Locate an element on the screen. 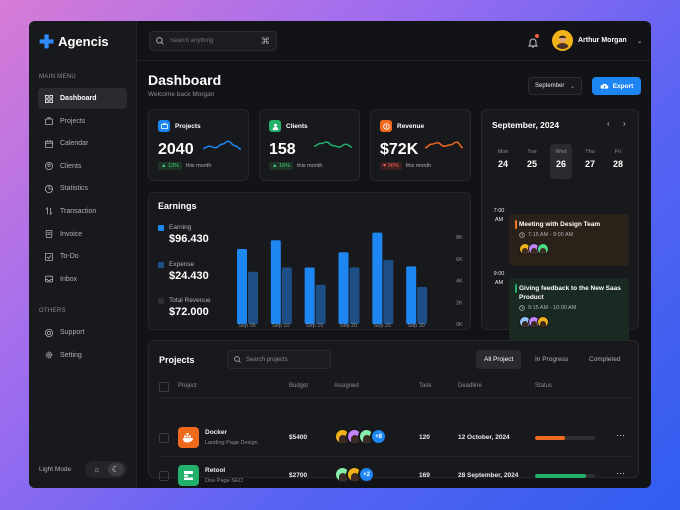  sidebar-item-label: Statistics is located at coordinates (74, 189).